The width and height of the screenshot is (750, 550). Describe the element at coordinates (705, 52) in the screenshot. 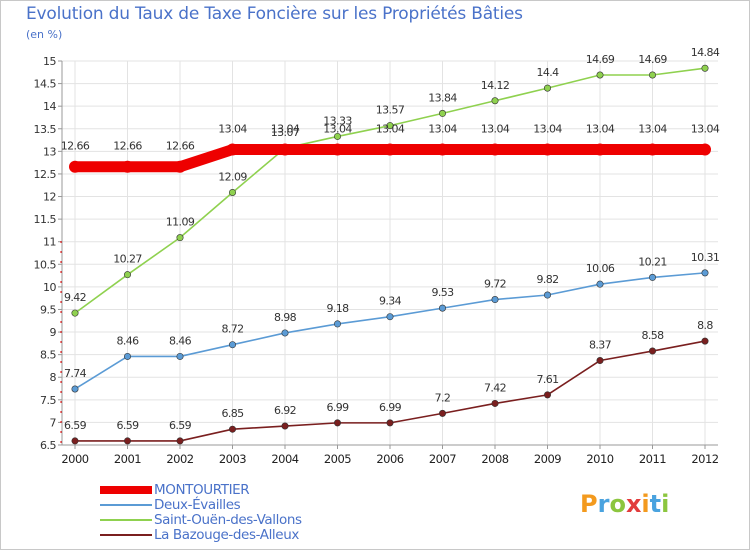

I see `data-label: 14.84` at that location.